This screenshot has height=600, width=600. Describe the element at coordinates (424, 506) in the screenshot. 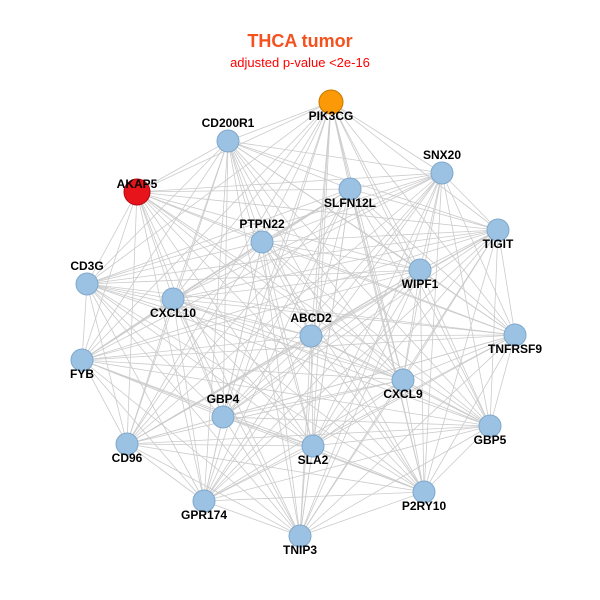

I see `node-label-p2ry10: P2RY10` at that location.